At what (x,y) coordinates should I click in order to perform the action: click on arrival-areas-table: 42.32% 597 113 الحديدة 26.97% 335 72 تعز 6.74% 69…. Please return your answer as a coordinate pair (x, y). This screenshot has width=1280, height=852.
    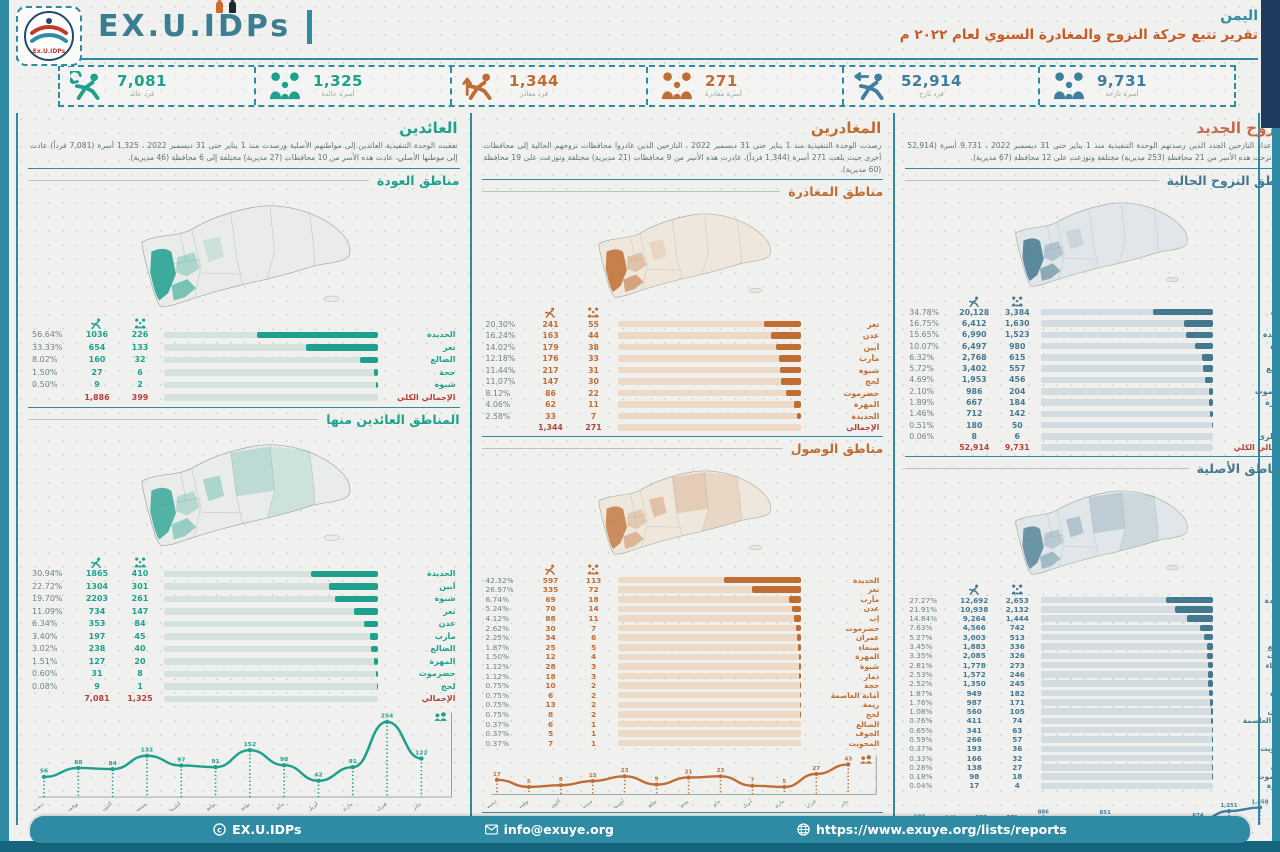
    Looking at the image, I should click on (683, 655).